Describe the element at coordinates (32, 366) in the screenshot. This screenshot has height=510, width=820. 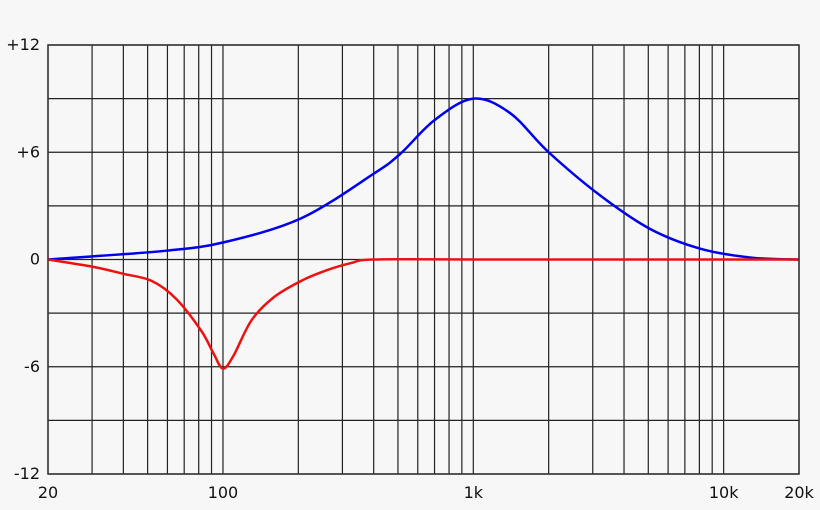
I see `y-tick-label: -6` at that location.